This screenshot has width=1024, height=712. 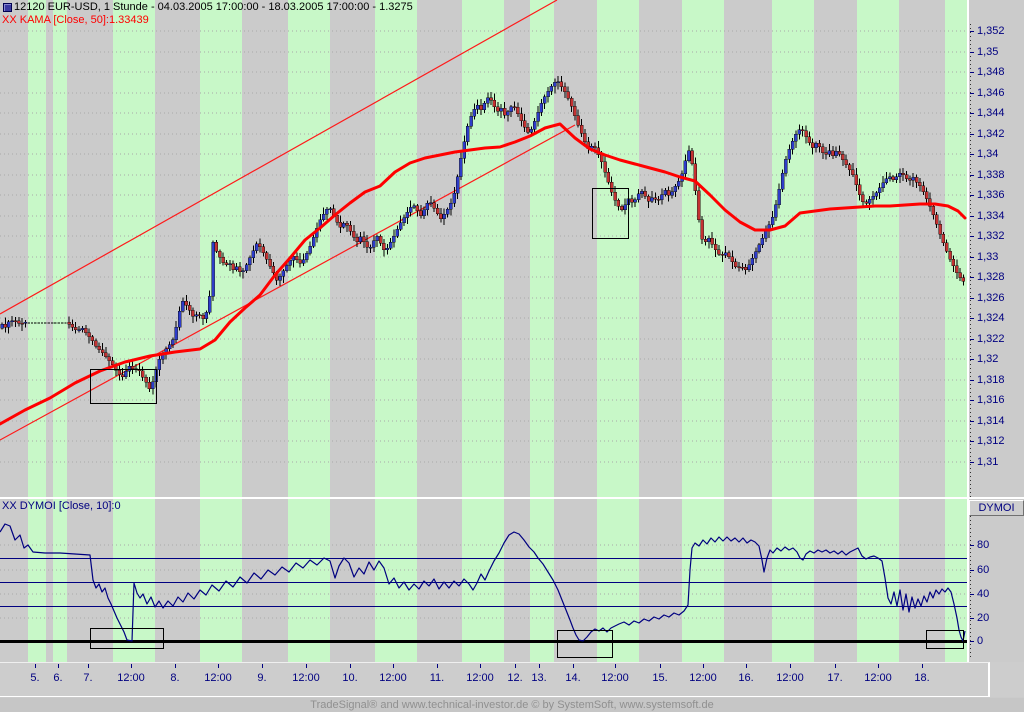 I want to click on time-tick-label: 13., so click(x=539, y=678).